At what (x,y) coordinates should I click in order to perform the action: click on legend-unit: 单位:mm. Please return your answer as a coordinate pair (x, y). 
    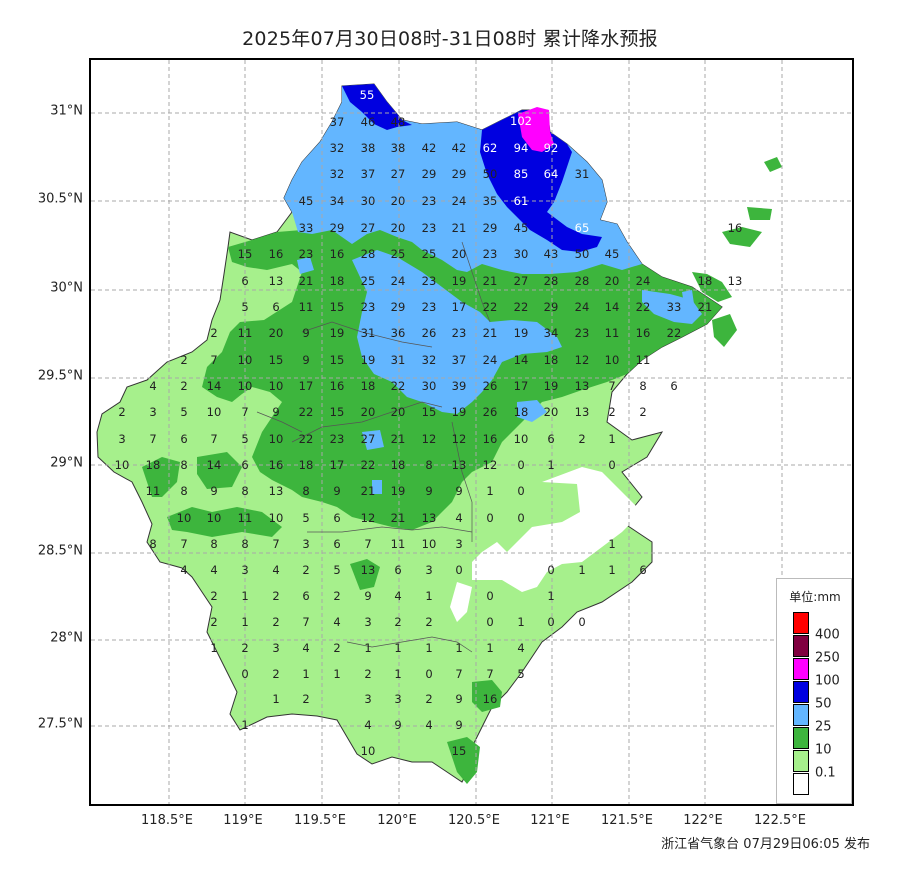
    Looking at the image, I should click on (815, 597).